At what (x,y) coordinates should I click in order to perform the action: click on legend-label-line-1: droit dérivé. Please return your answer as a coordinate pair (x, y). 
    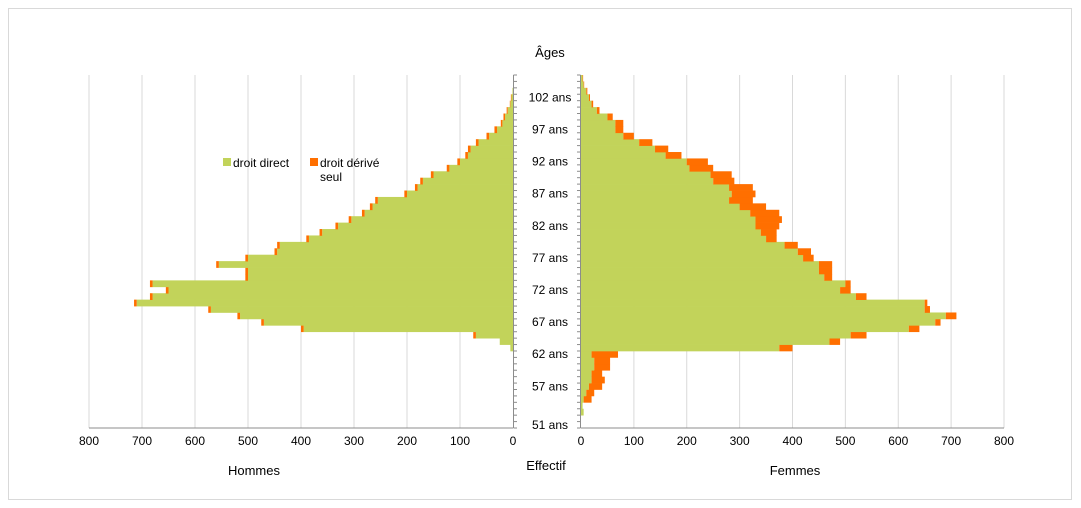
    Looking at the image, I should click on (350, 163).